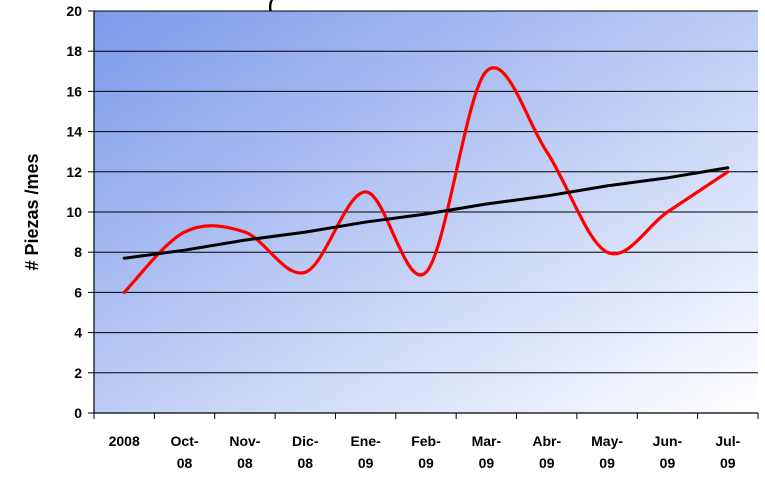 The image size is (765, 480). I want to click on y-tick-label: 4, so click(78, 333).